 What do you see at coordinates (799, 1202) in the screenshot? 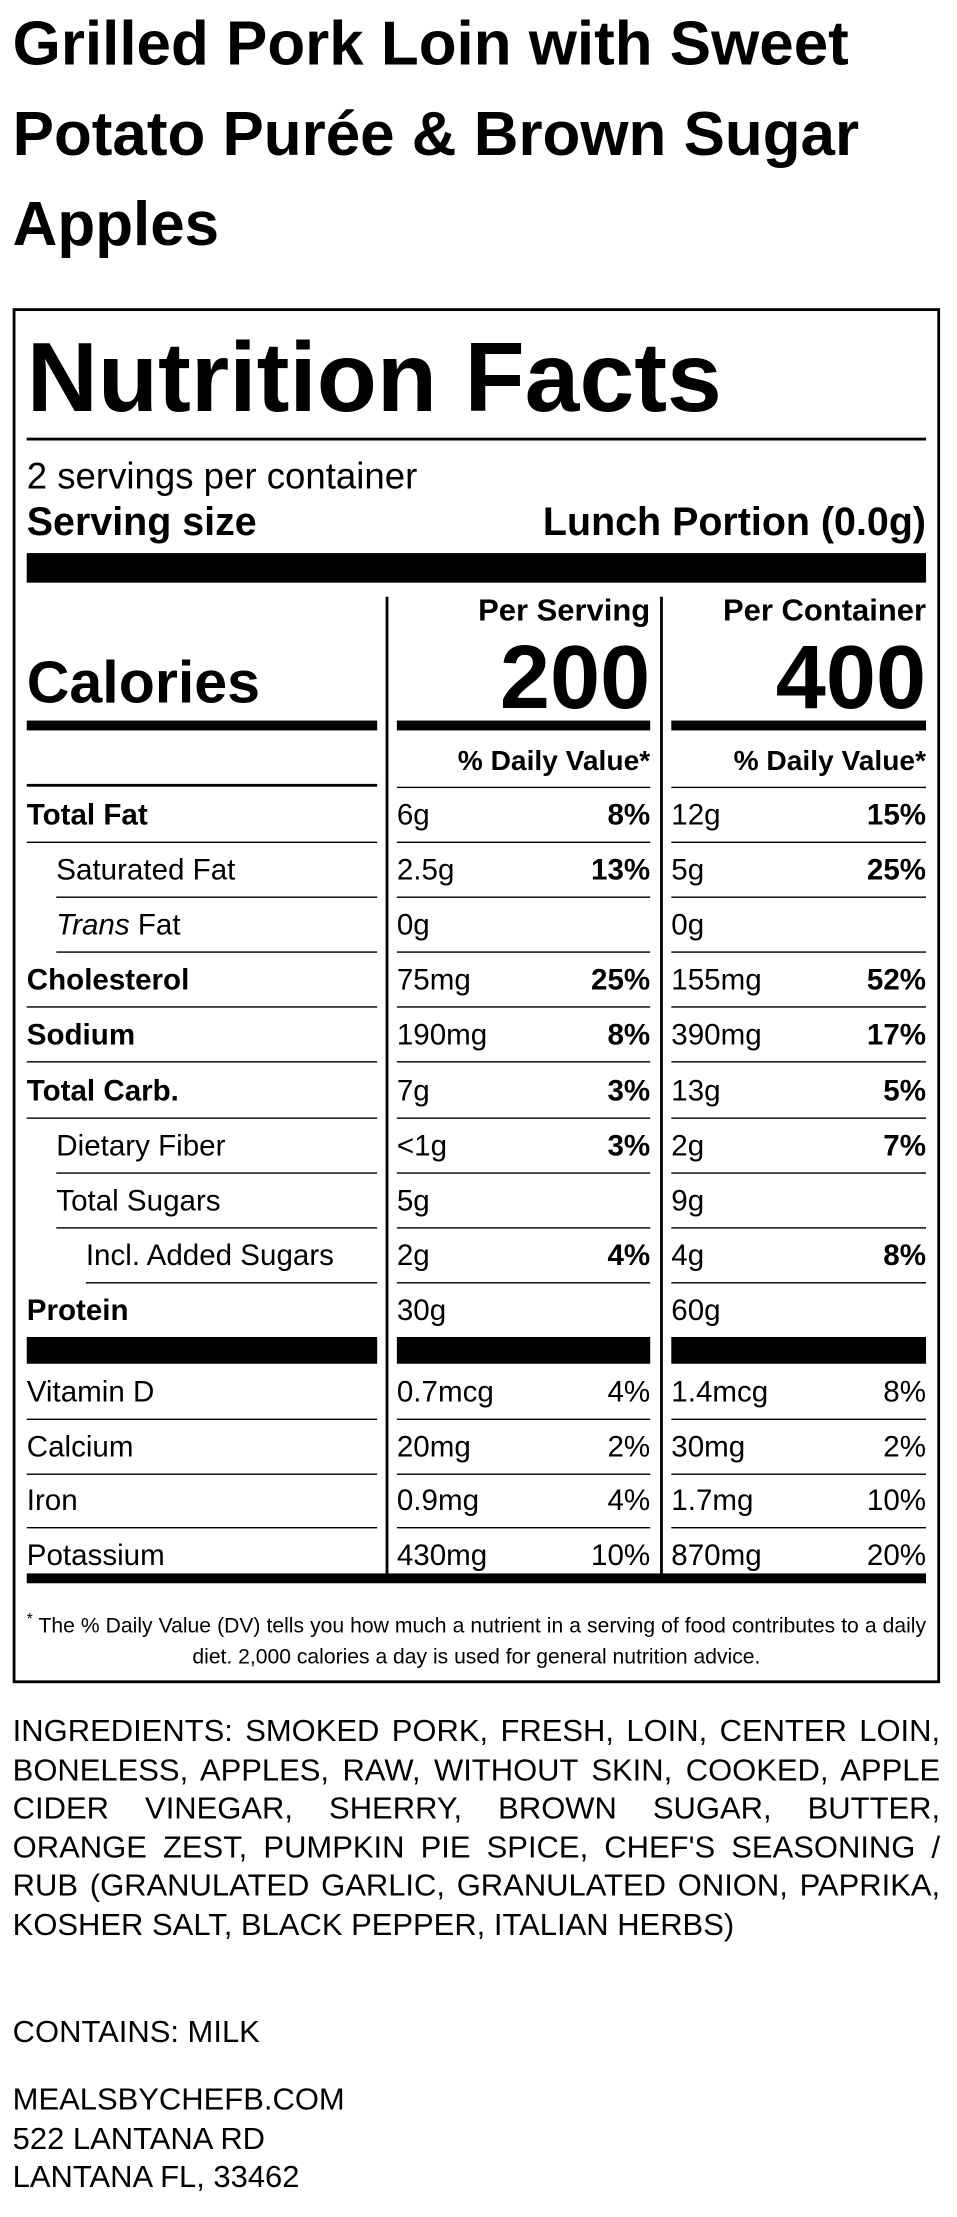
I see `value-cell: 9g` at bounding box center [799, 1202].